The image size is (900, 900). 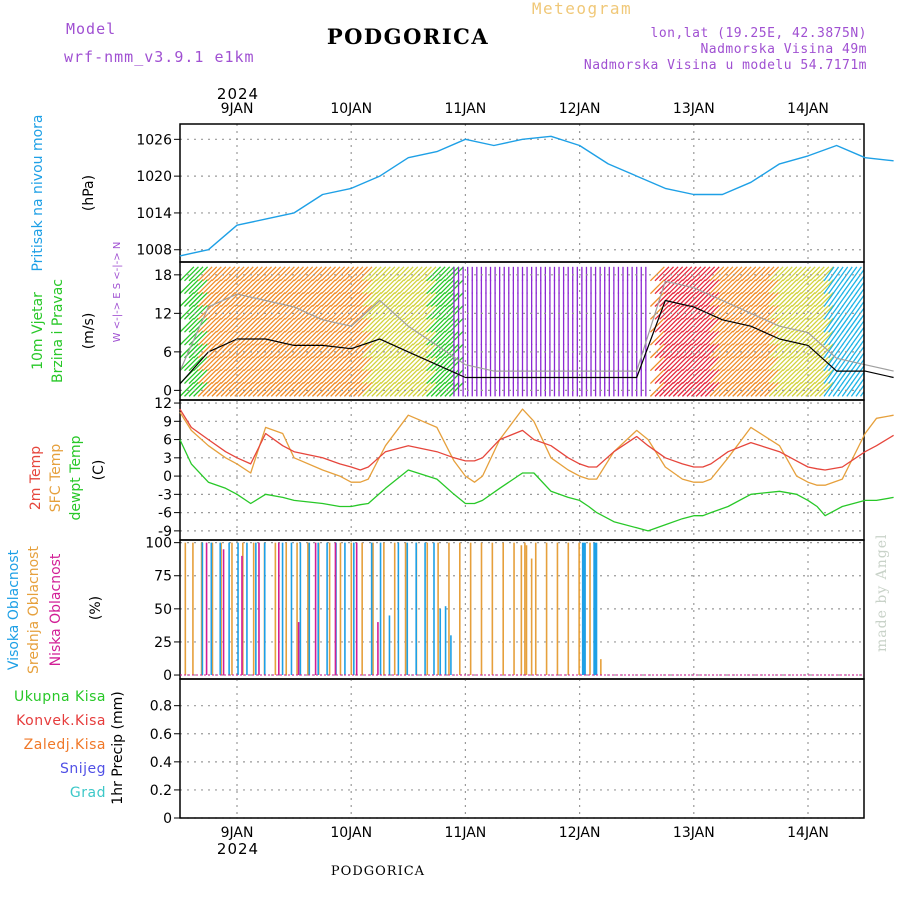 I want to click on cloud-ylabel3: Niska Oblacnost, so click(x=56, y=609).